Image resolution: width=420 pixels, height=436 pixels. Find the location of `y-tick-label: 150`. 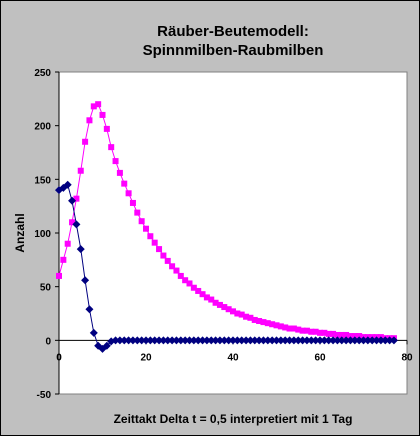

y-tick-label: 150 is located at coordinates (42, 180).